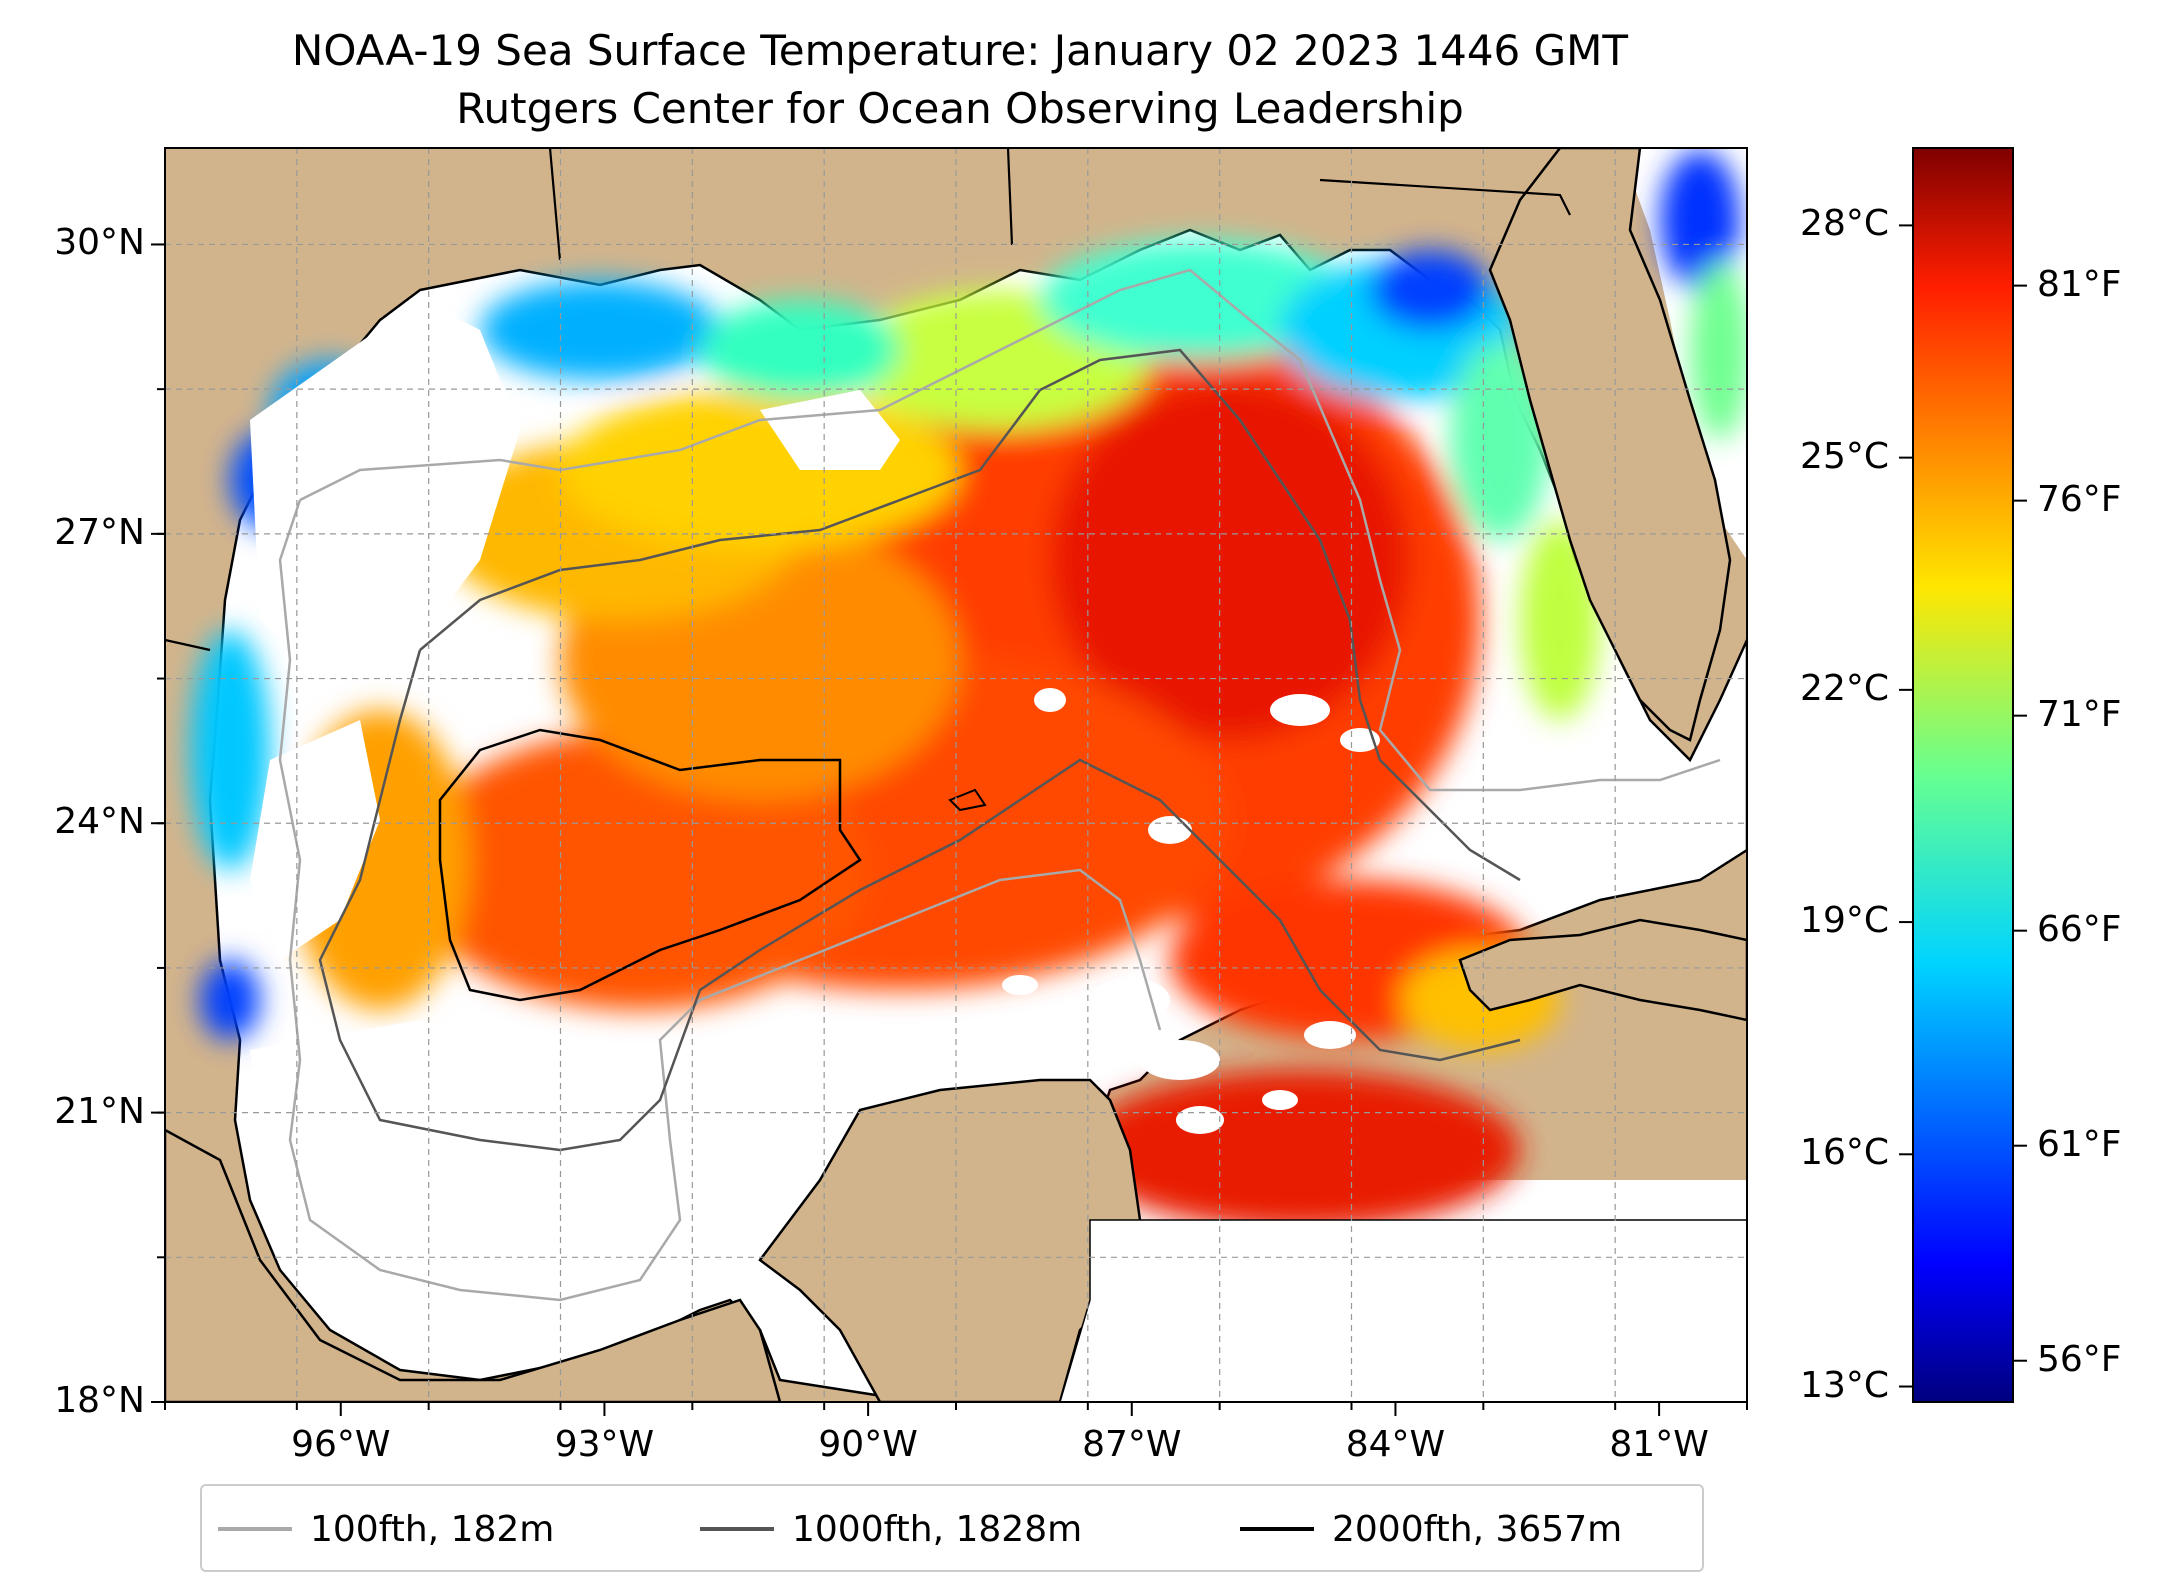  I want to click on central-america-land, so click(473, 1265).